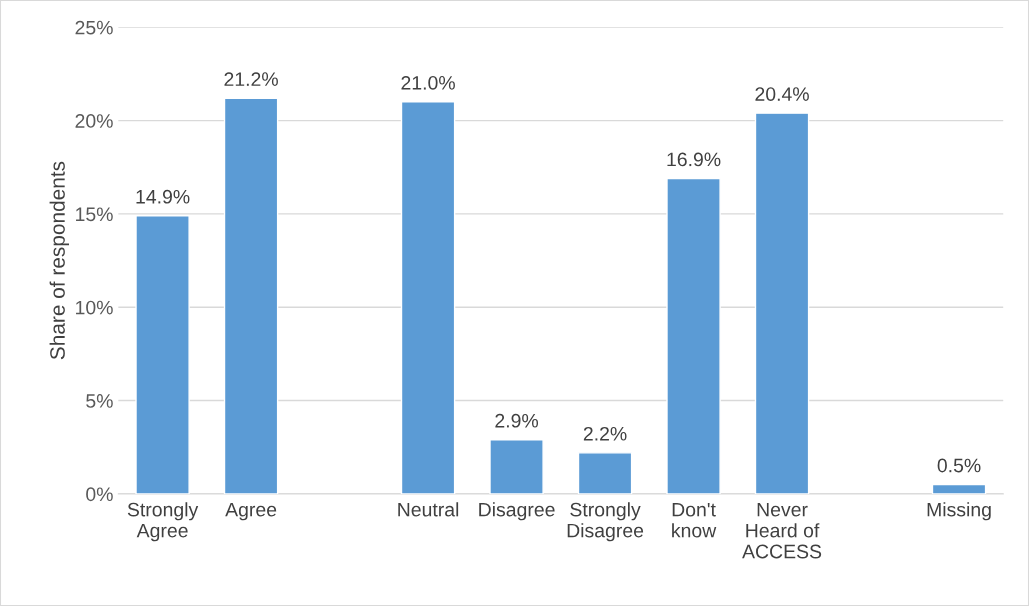 The height and width of the screenshot is (606, 1029). I want to click on data-label: 20.4%, so click(782, 94).